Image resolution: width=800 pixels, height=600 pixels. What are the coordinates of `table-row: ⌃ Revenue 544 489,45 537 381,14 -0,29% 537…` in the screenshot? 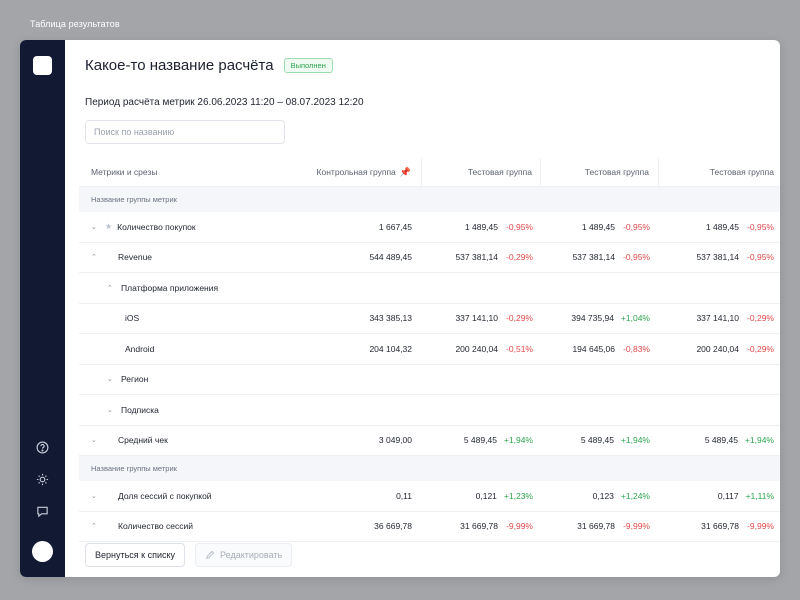 It's located at (429, 258).